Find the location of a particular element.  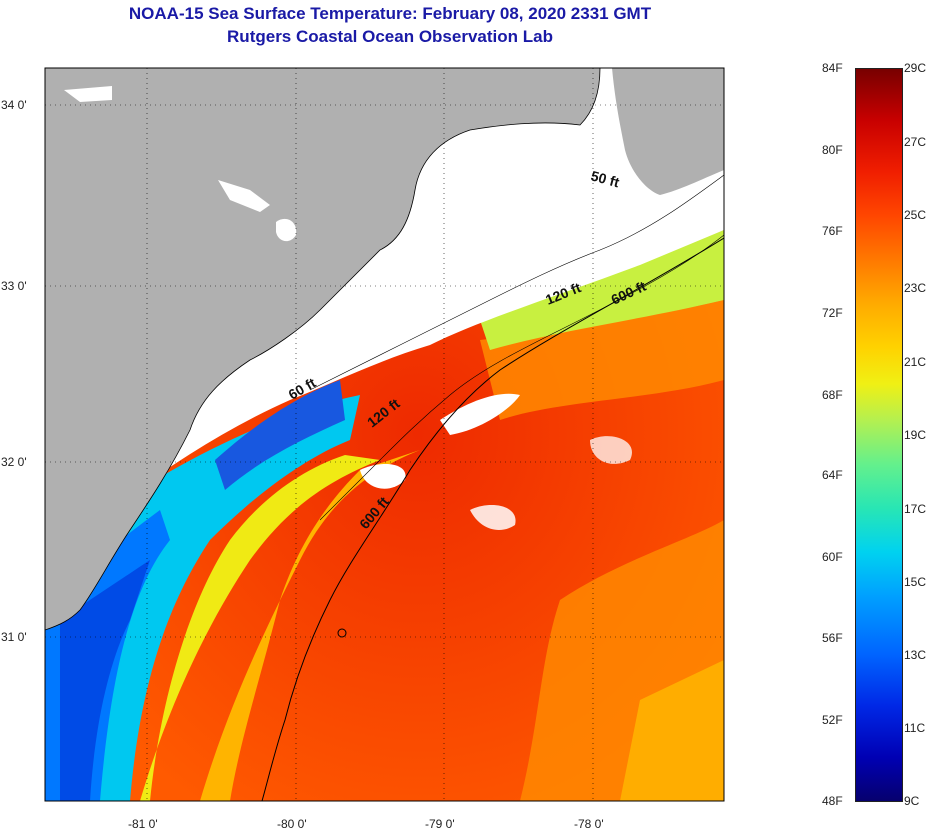

longitude-label: -78 0' is located at coordinates (589, 824).